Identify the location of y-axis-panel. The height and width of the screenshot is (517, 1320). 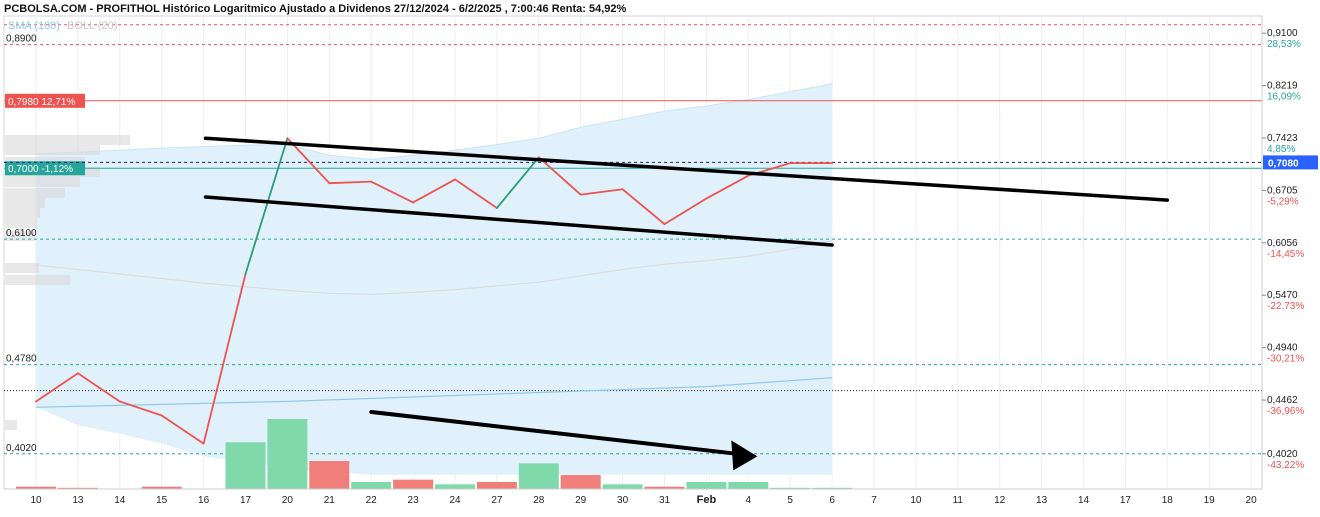
(1291, 252).